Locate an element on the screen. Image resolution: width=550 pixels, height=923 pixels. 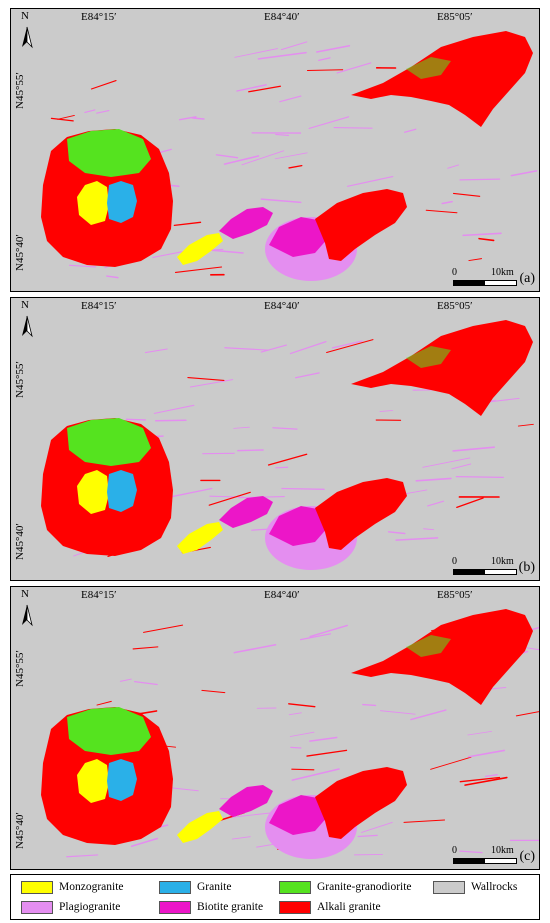
scale-end: 10km is located at coordinates (502, 850).